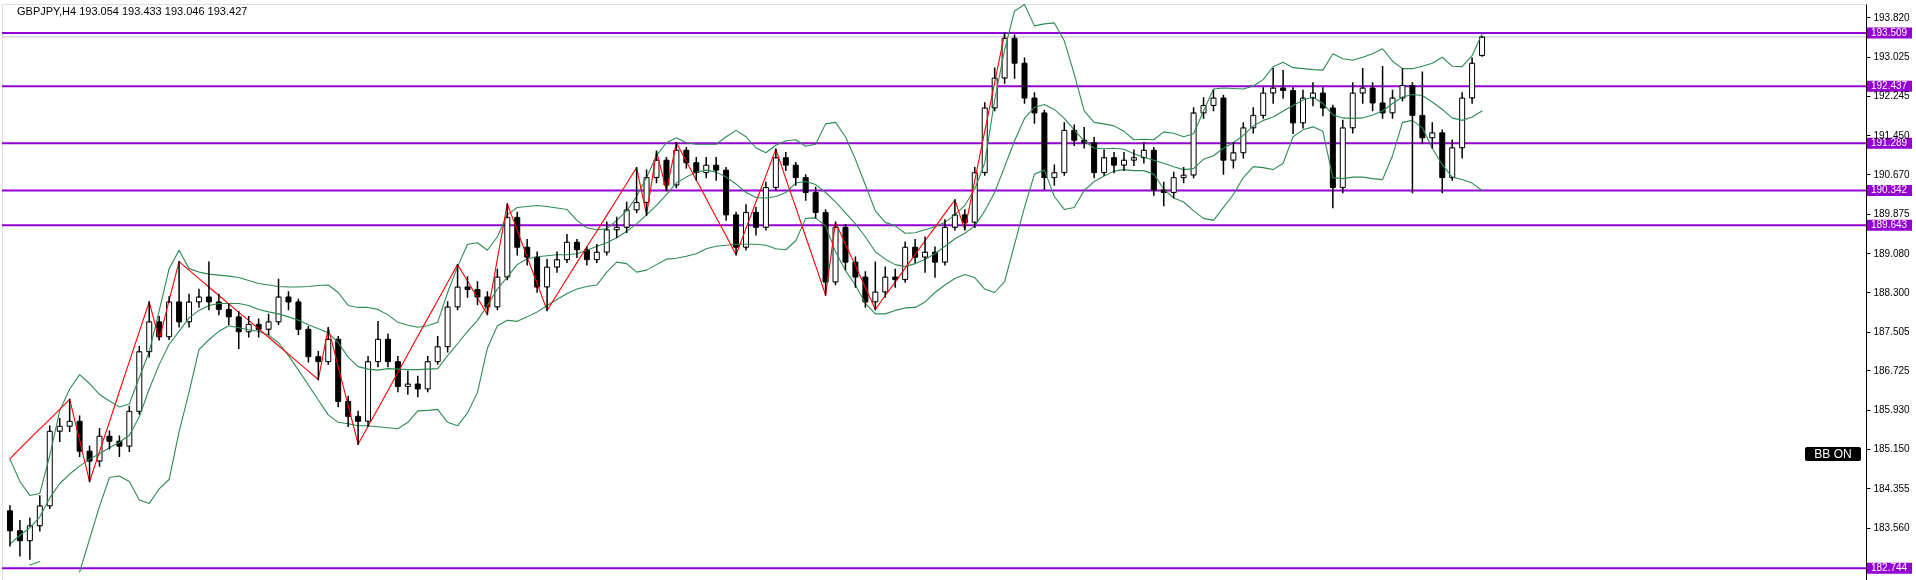 This screenshot has height=580, width=1916. What do you see at coordinates (1892, 488) in the screenshot?
I see `y-tick-label: 184.355` at bounding box center [1892, 488].